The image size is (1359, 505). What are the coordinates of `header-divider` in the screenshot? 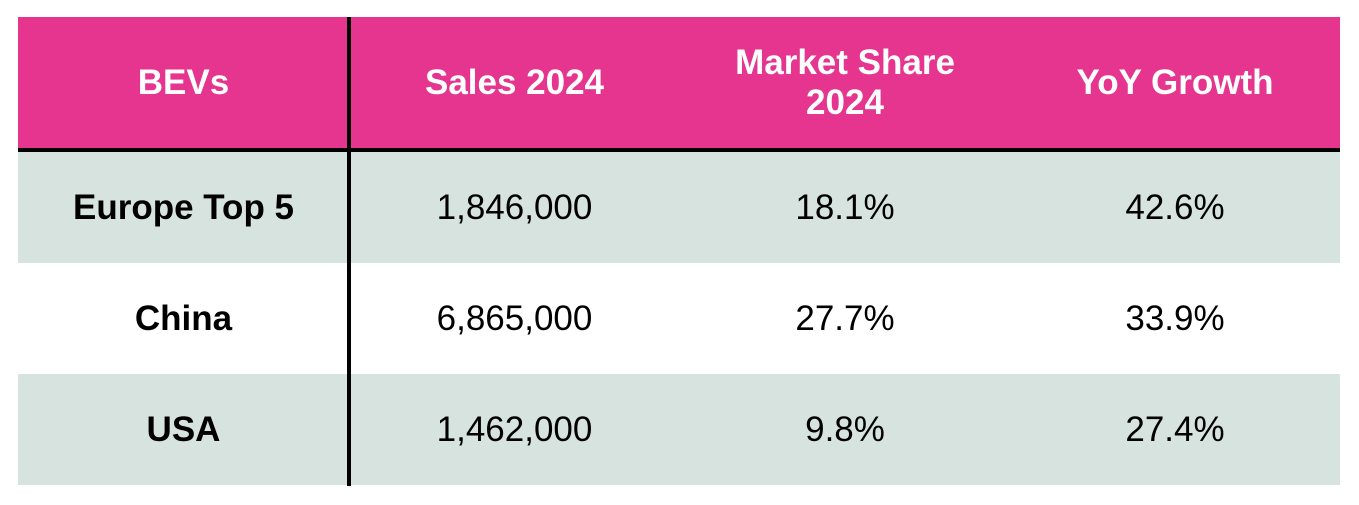 It's located at (679, 150).